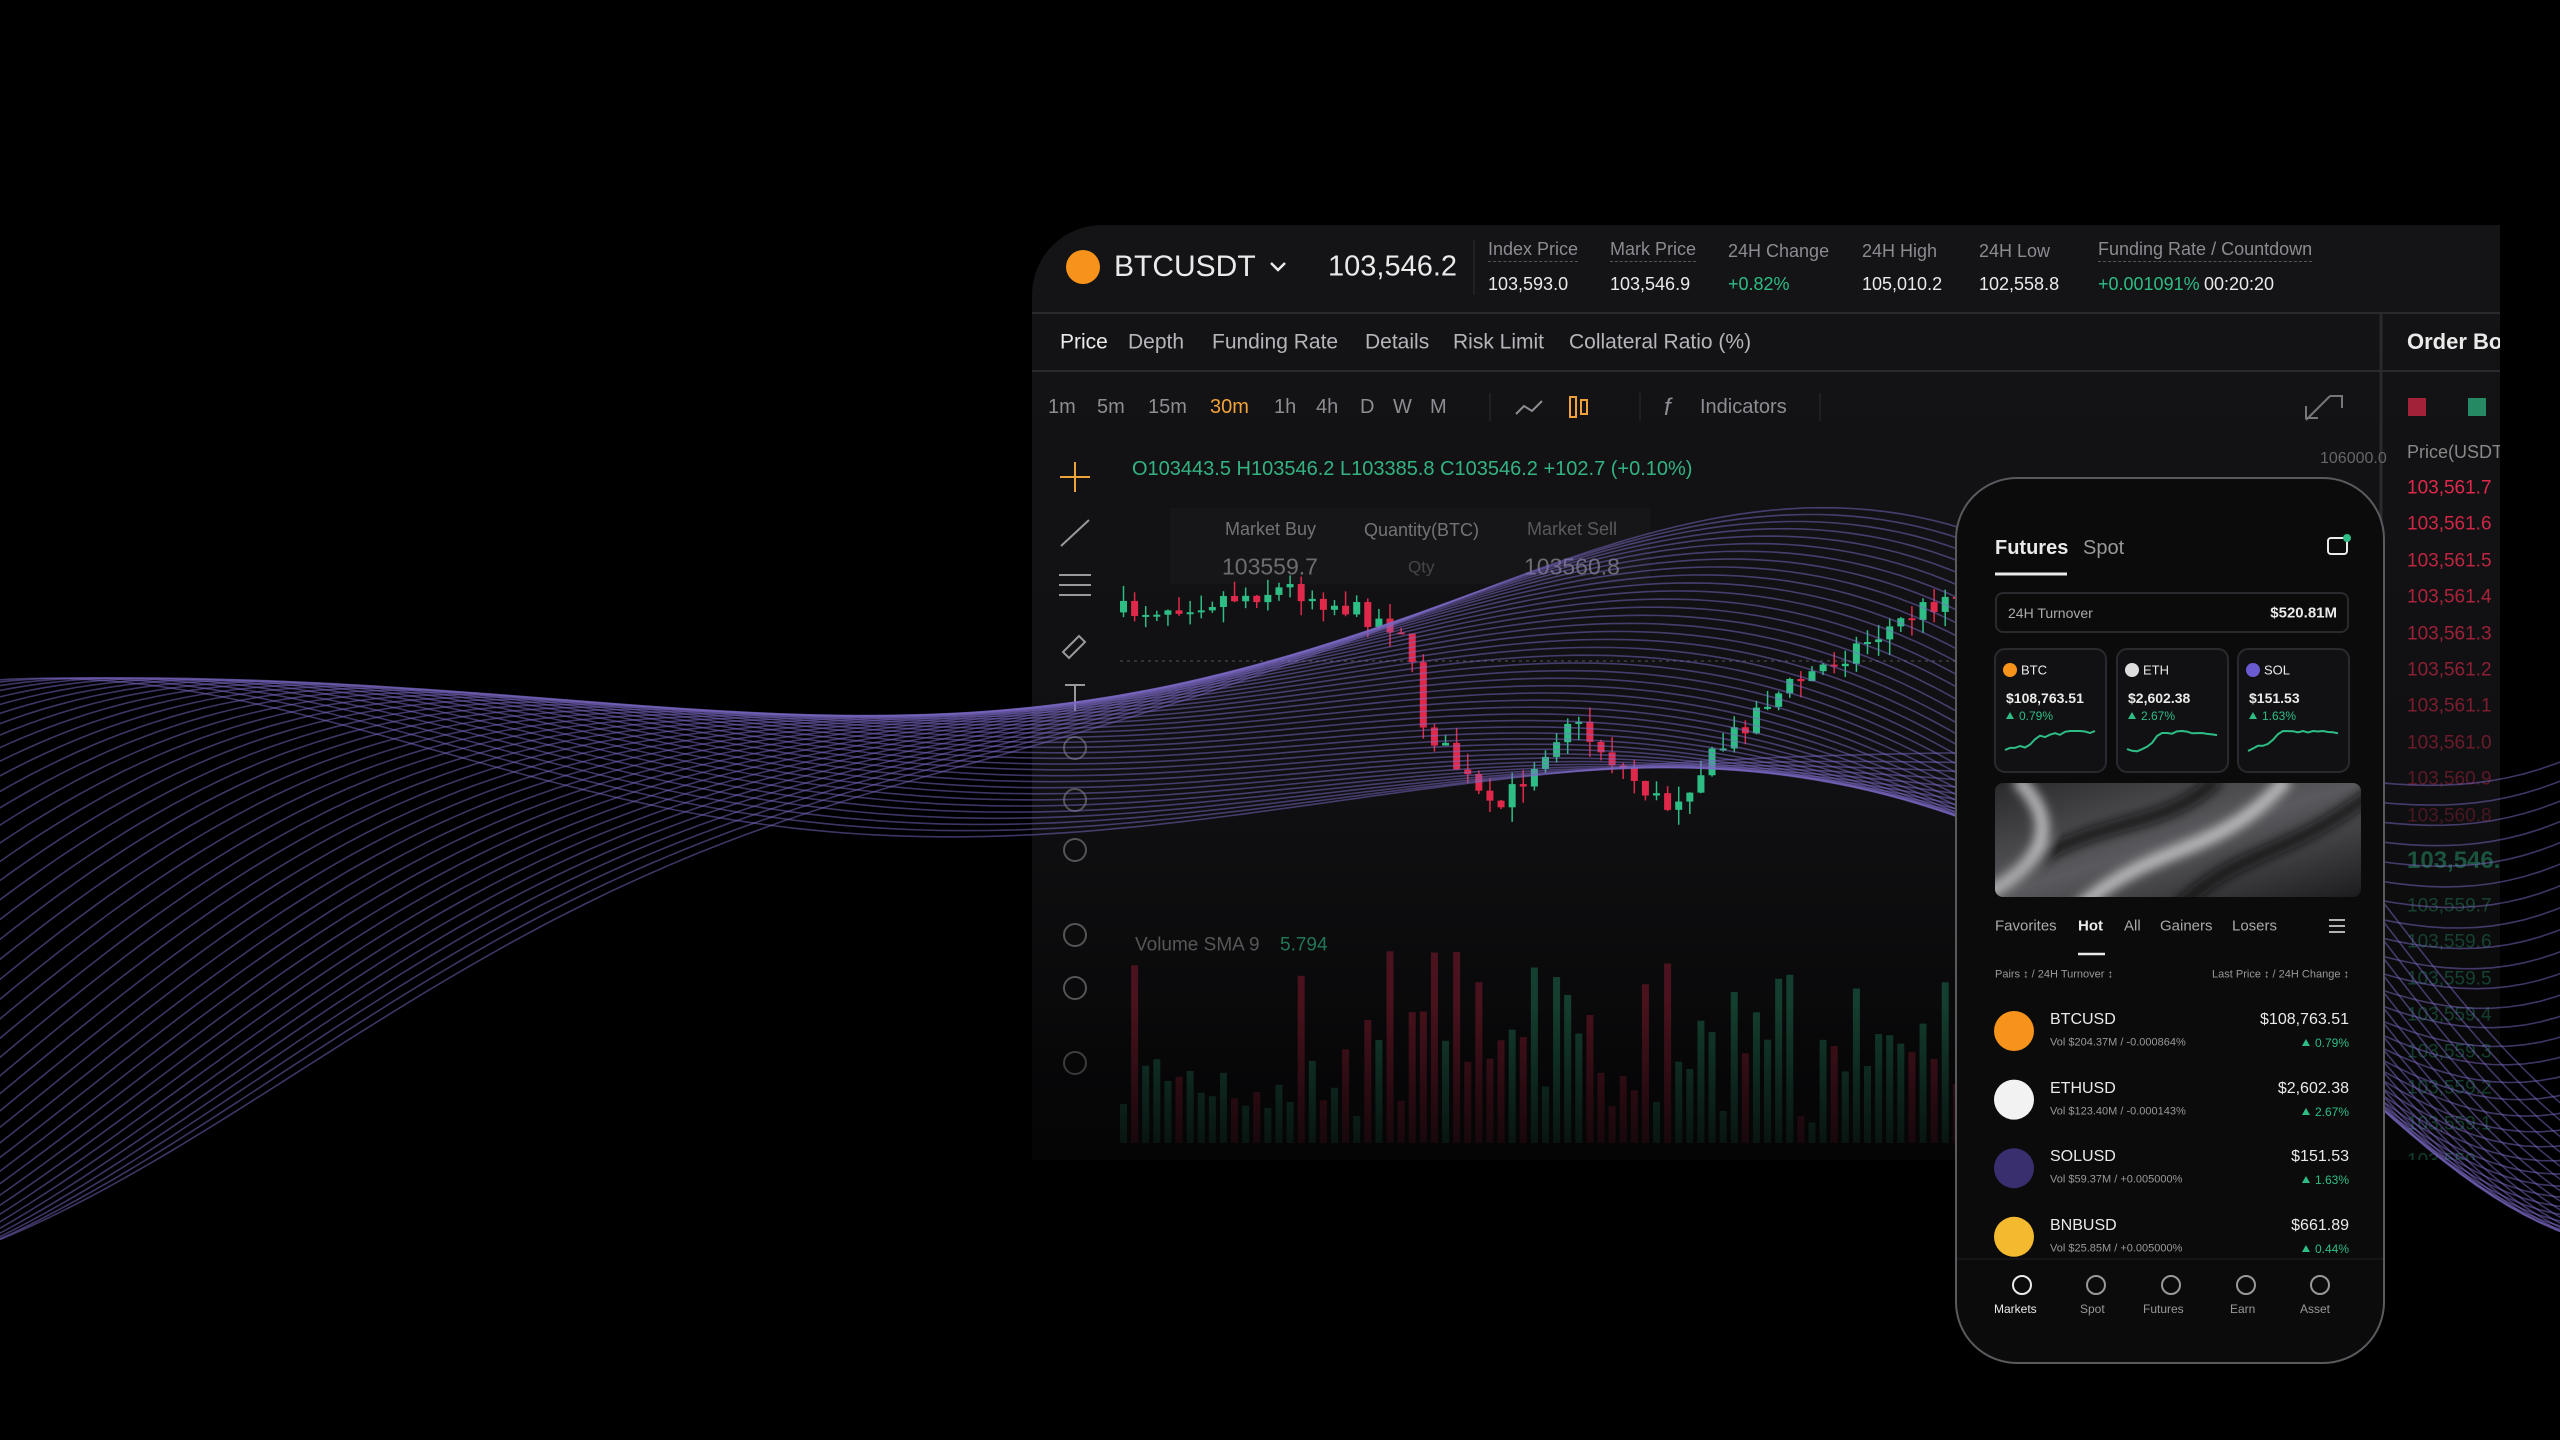  What do you see at coordinates (1156, 342) in the screenshot?
I see `tab: Depth` at bounding box center [1156, 342].